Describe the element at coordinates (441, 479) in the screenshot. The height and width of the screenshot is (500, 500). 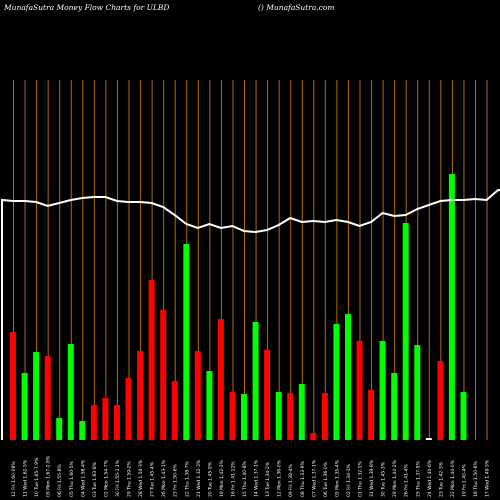
I see `x-tick-label: 23 Tue 1.42-3%` at that location.